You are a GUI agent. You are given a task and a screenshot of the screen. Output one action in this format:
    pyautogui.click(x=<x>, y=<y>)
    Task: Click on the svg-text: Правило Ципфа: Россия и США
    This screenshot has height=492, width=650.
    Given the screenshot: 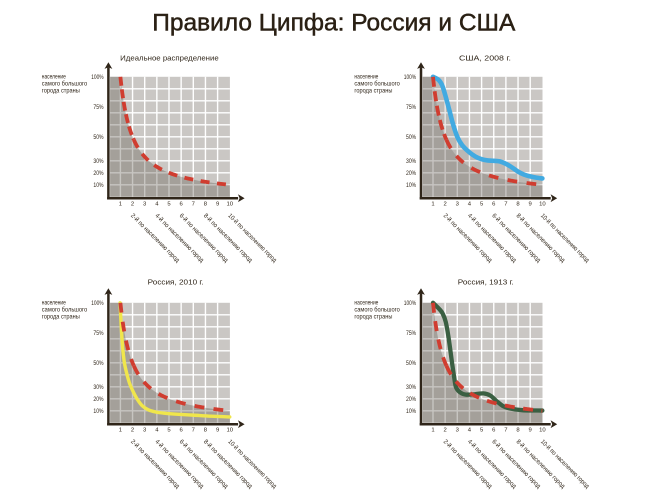 What is the action you would take?
    pyautogui.click(x=333, y=23)
    